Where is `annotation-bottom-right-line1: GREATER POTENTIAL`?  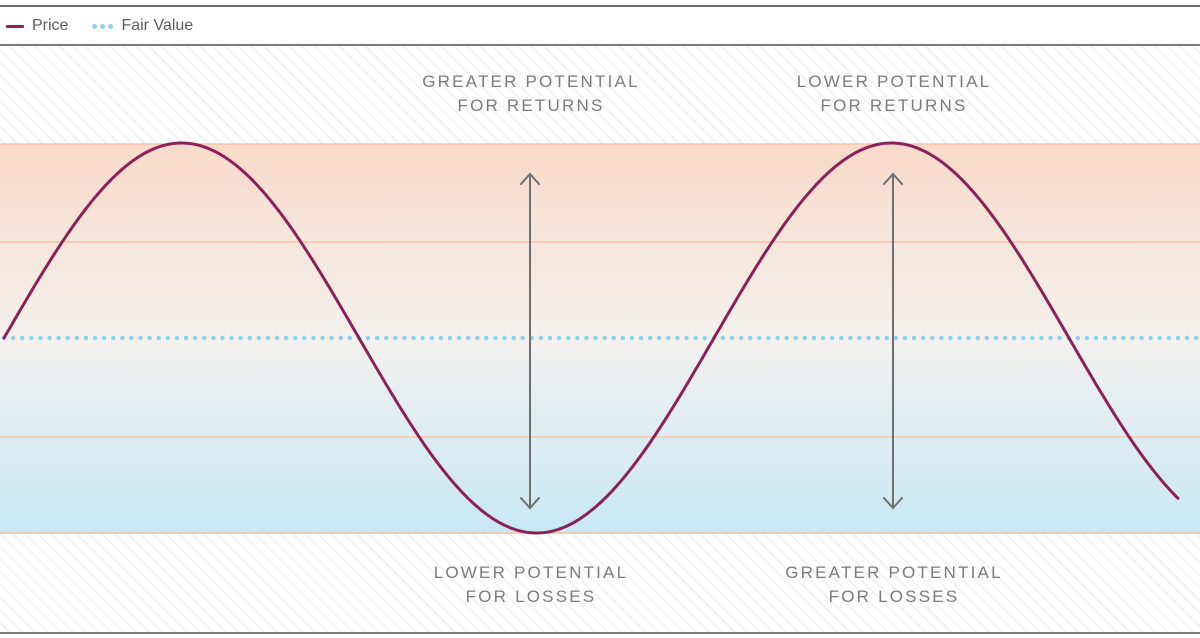
annotation-bottom-right-line1: GREATER POTENTIAL is located at coordinates (894, 572).